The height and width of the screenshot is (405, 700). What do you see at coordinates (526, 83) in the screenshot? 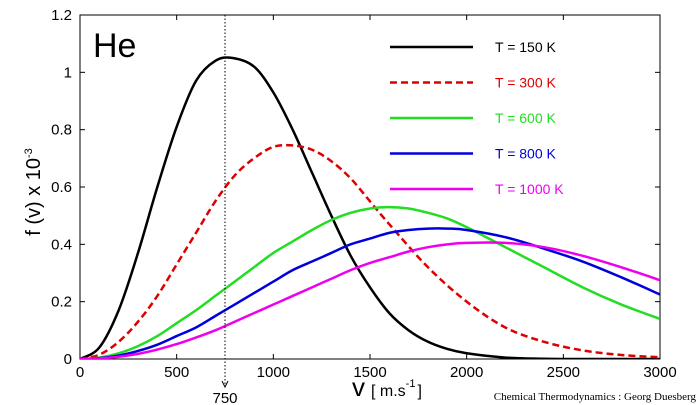
I see `legend-label: T = 300 K` at bounding box center [526, 83].